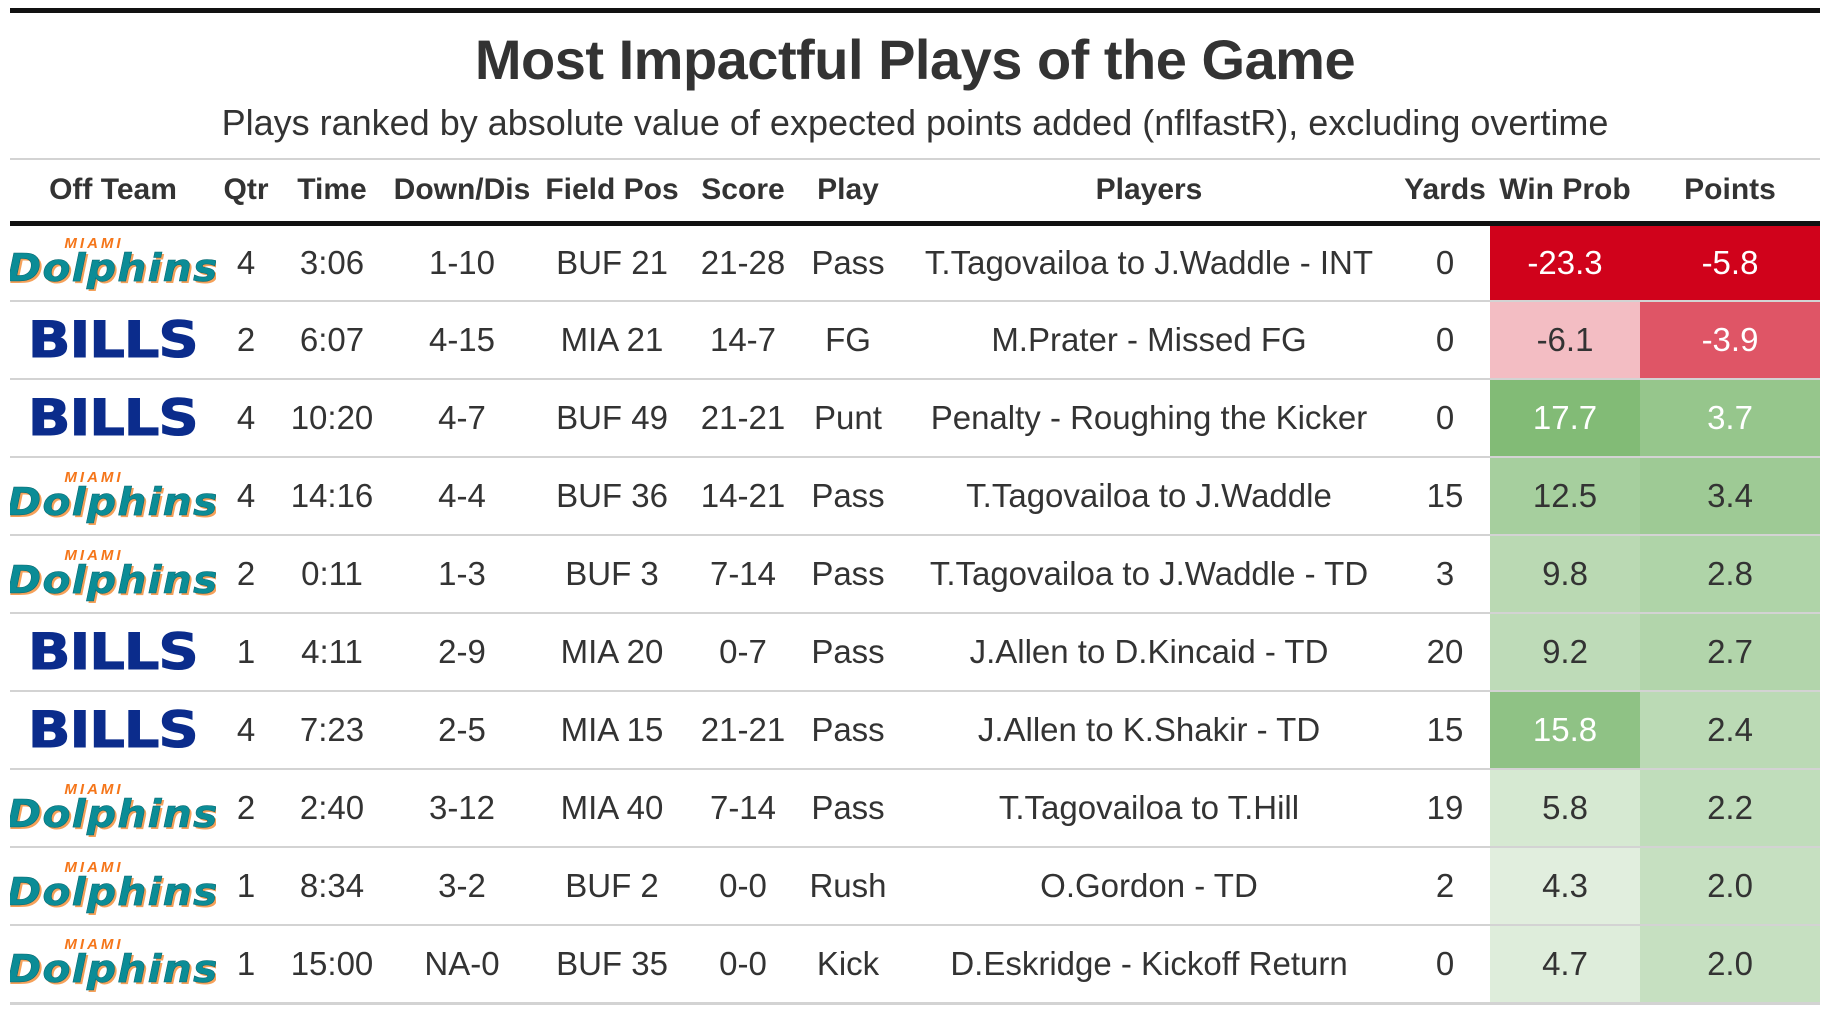 The height and width of the screenshot is (1018, 1822). I want to click on field-position-cell: MIA 20, so click(612, 651).